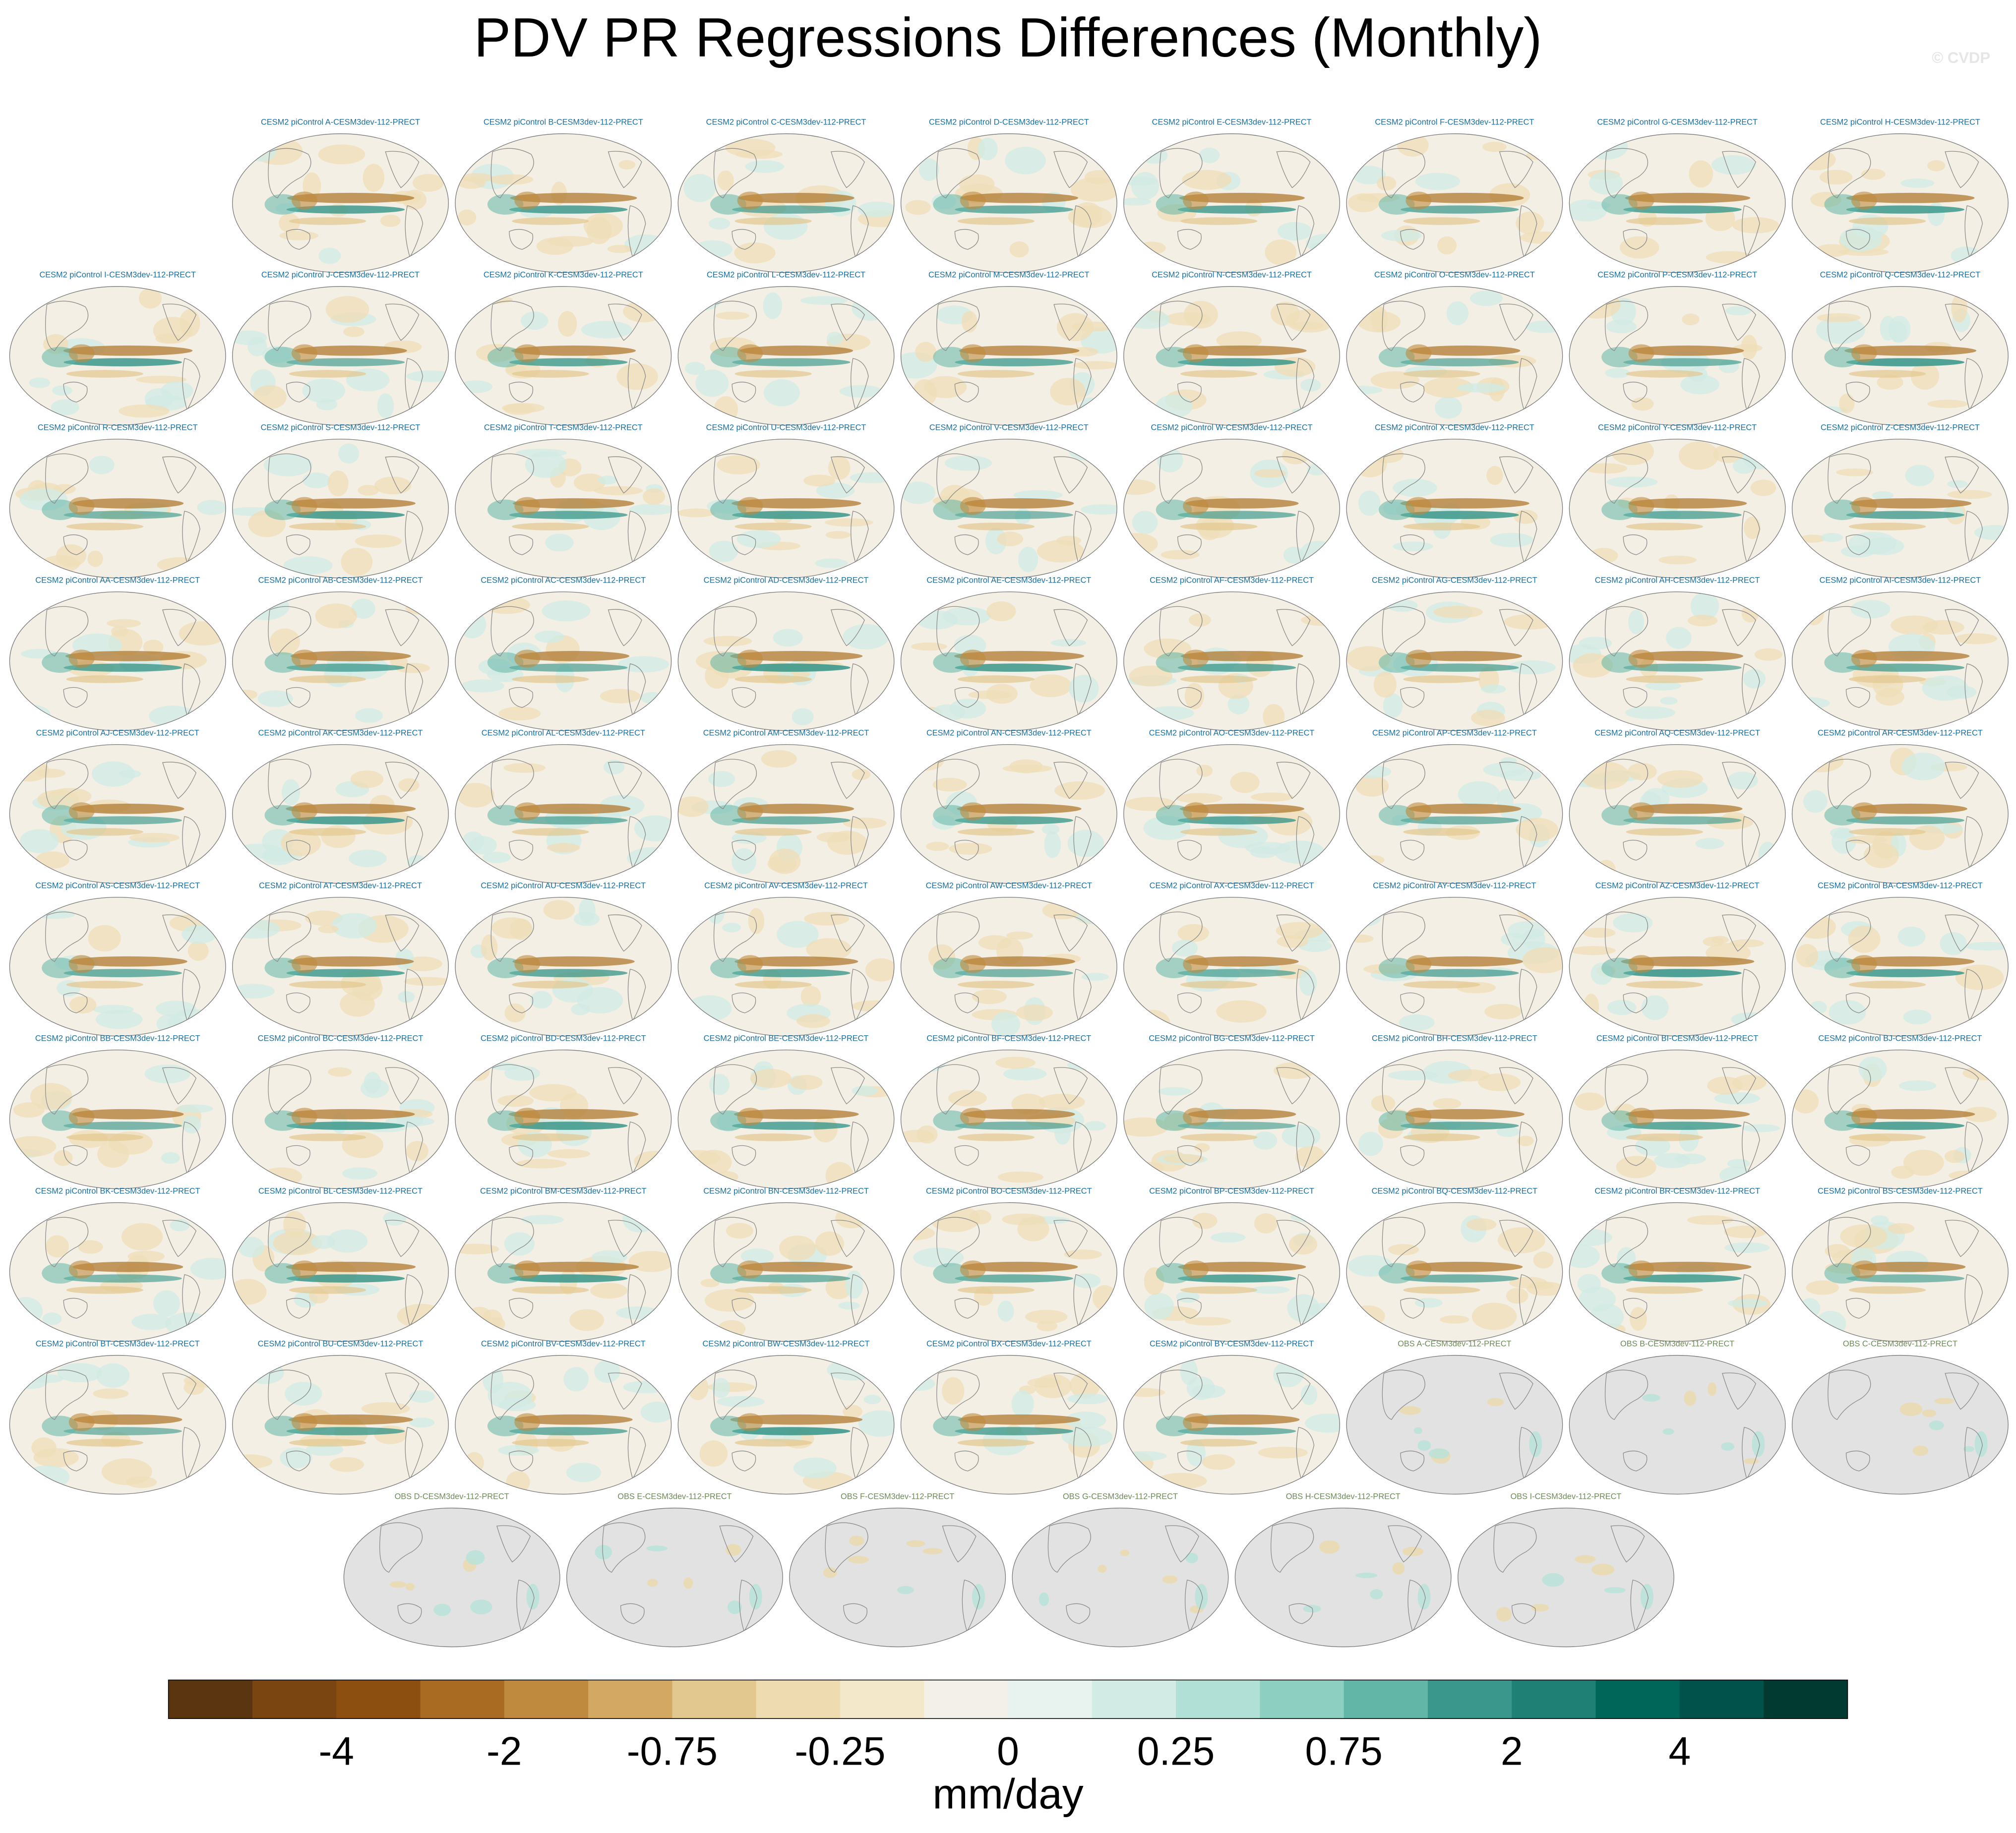 The image size is (2016, 1833). Describe the element at coordinates (1900, 427) in the screenshot. I see `panel-title: CESM2 piControl Z-CESM3dev-112-PRECT` at that location.